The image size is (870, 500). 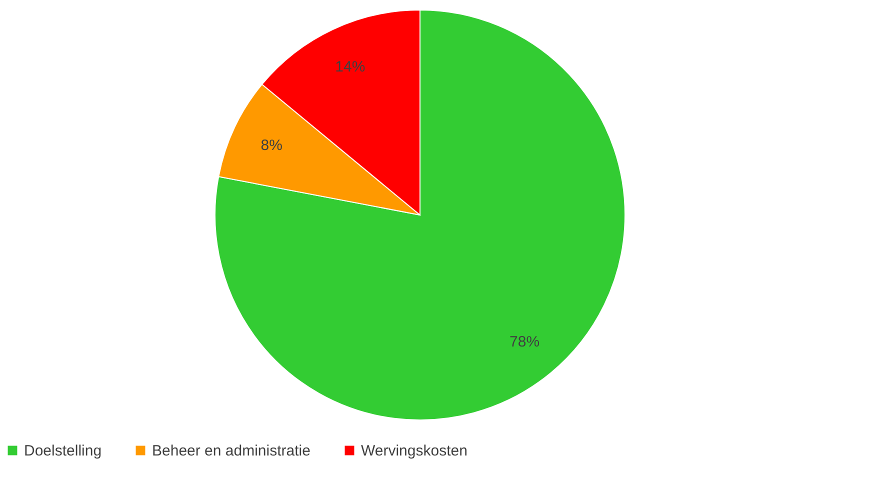 I want to click on legend-label: Doelstelling, so click(x=63, y=451).